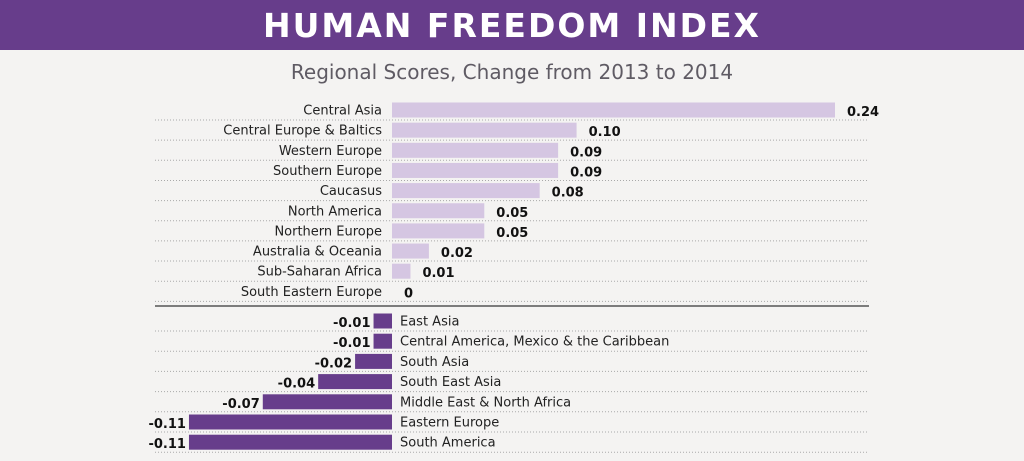 The image size is (1024, 461). I want to click on category-label: Northern Europe, so click(328, 231).